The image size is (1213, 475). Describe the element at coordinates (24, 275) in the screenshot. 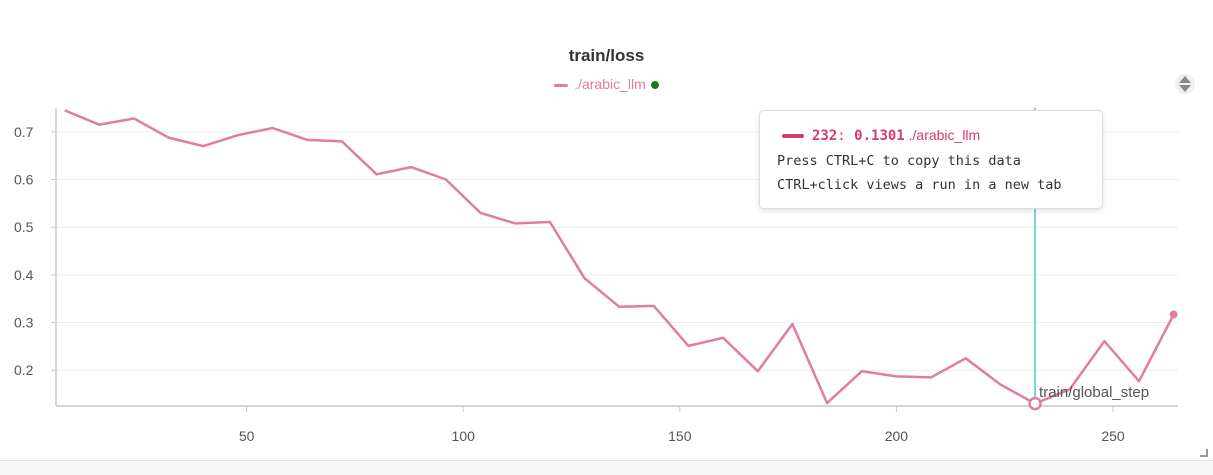

I see `y-tick-label: 0.4` at that location.